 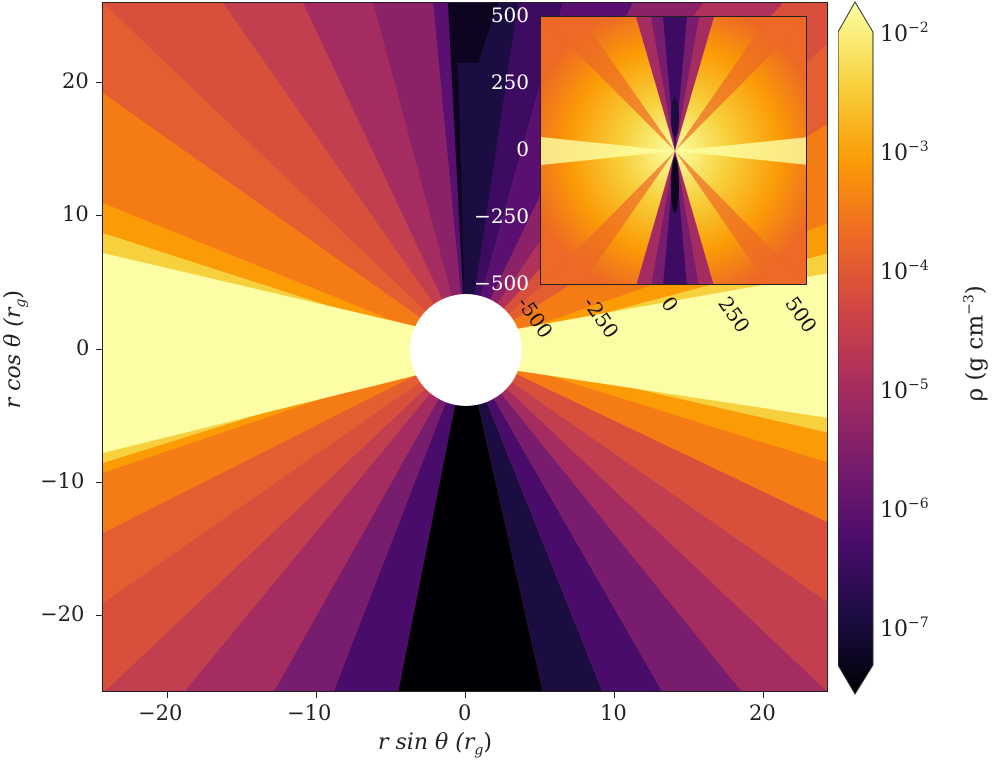 What do you see at coordinates (904, 628) in the screenshot?
I see `colorbar-tick-label: 10⁻⁷` at bounding box center [904, 628].